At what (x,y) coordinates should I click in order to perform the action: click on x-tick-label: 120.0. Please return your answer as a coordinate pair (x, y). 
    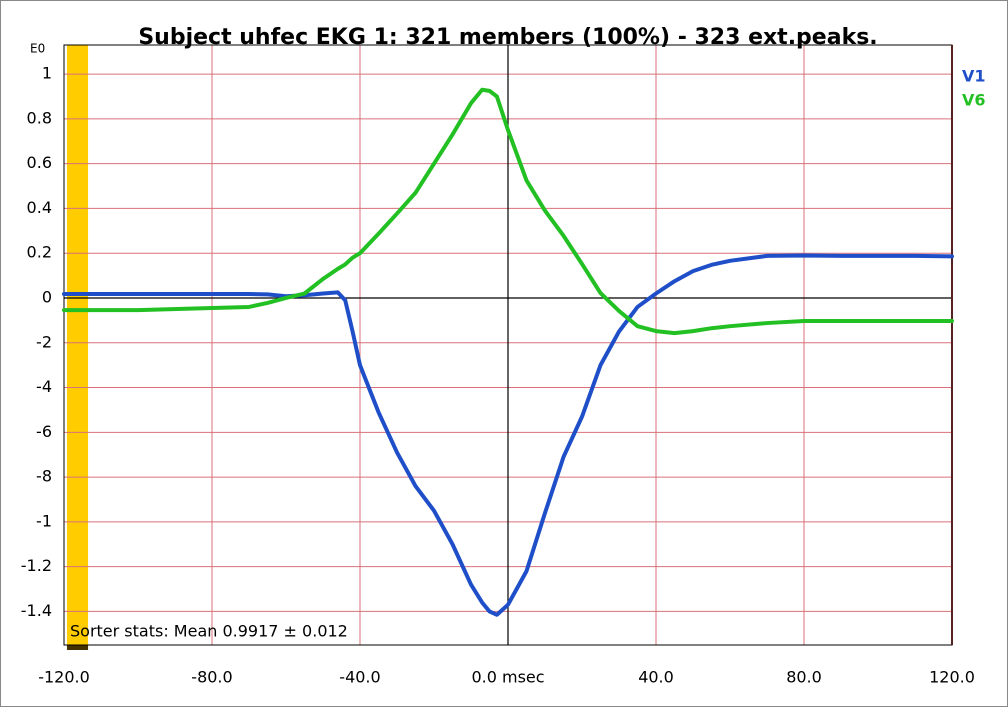
    Looking at the image, I should click on (952, 677).